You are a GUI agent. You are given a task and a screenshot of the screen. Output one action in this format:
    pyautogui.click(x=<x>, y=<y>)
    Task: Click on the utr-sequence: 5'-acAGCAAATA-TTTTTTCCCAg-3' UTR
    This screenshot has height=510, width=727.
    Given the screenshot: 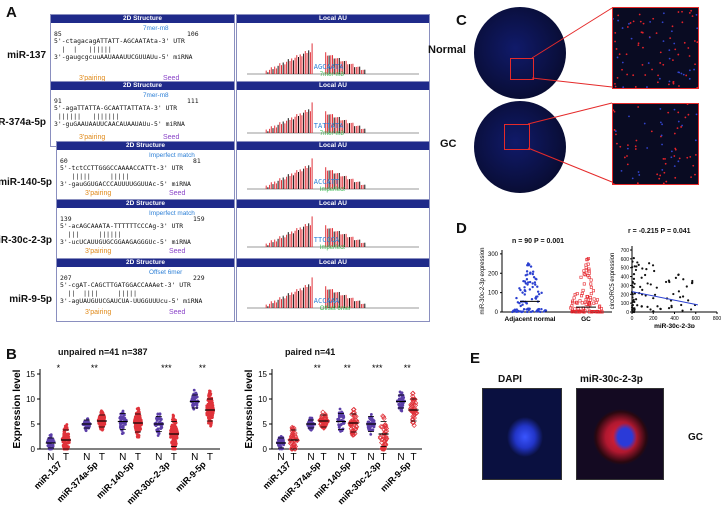 What is the action you would take?
    pyautogui.click(x=122, y=226)
    